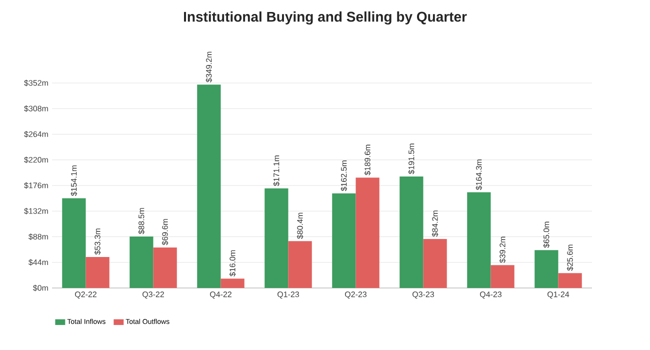 This screenshot has height=350, width=650. Describe the element at coordinates (165, 232) in the screenshot. I see `data-label: $69.6m` at that location.